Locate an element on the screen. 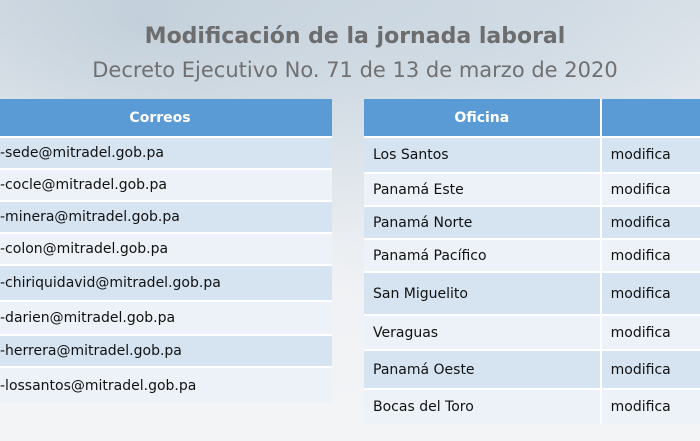  correo-cell: -cocle@mitradel.gob.pa is located at coordinates (166, 184).